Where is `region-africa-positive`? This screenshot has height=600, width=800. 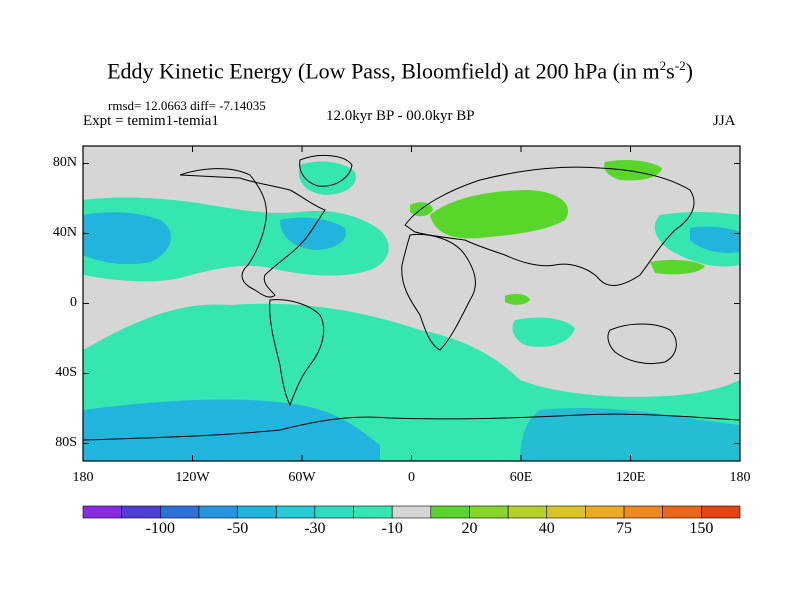 region-africa-positive is located at coordinates (517, 299).